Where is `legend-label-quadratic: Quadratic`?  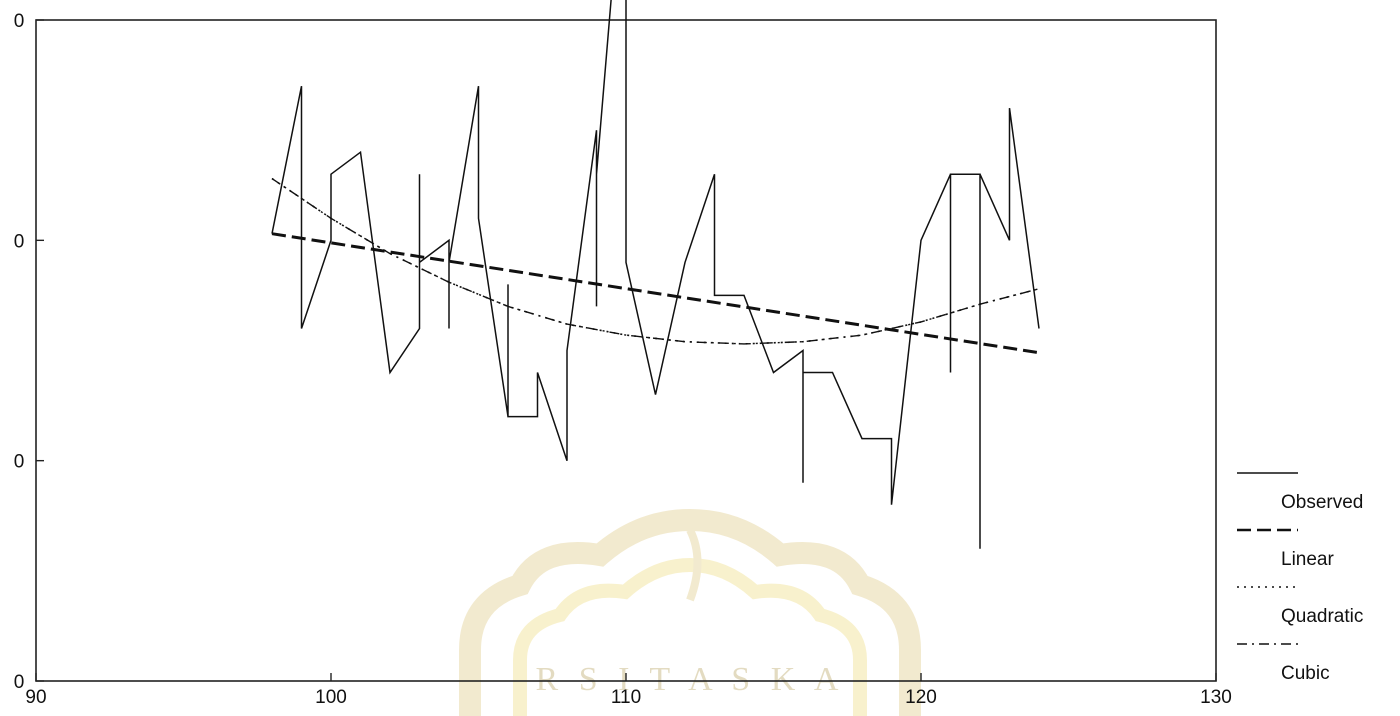
legend-label-quadratic: Quadratic is located at coordinates (1322, 616).